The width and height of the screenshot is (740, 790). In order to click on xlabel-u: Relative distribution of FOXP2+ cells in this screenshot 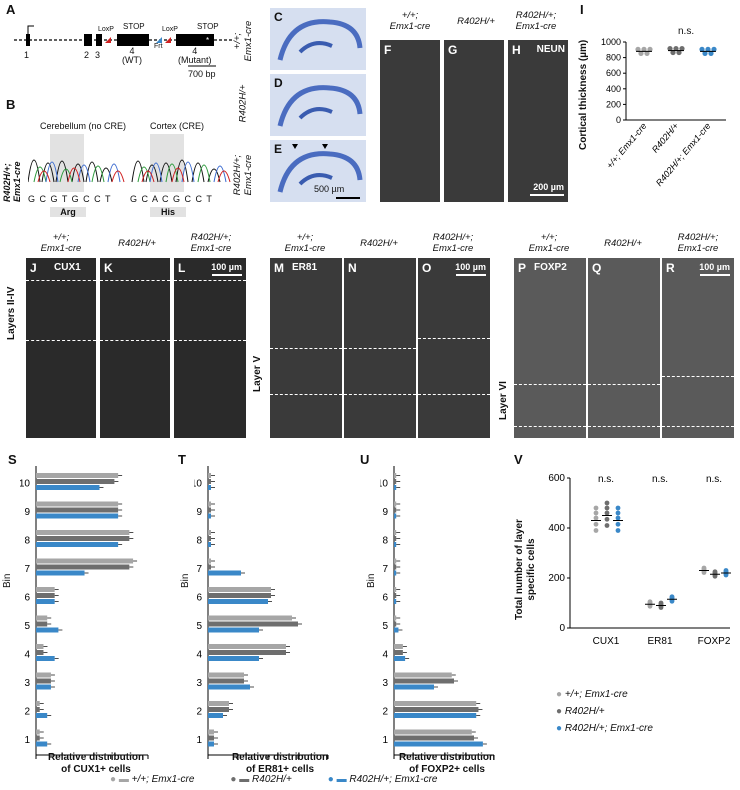, I will do `click(447, 763)`.